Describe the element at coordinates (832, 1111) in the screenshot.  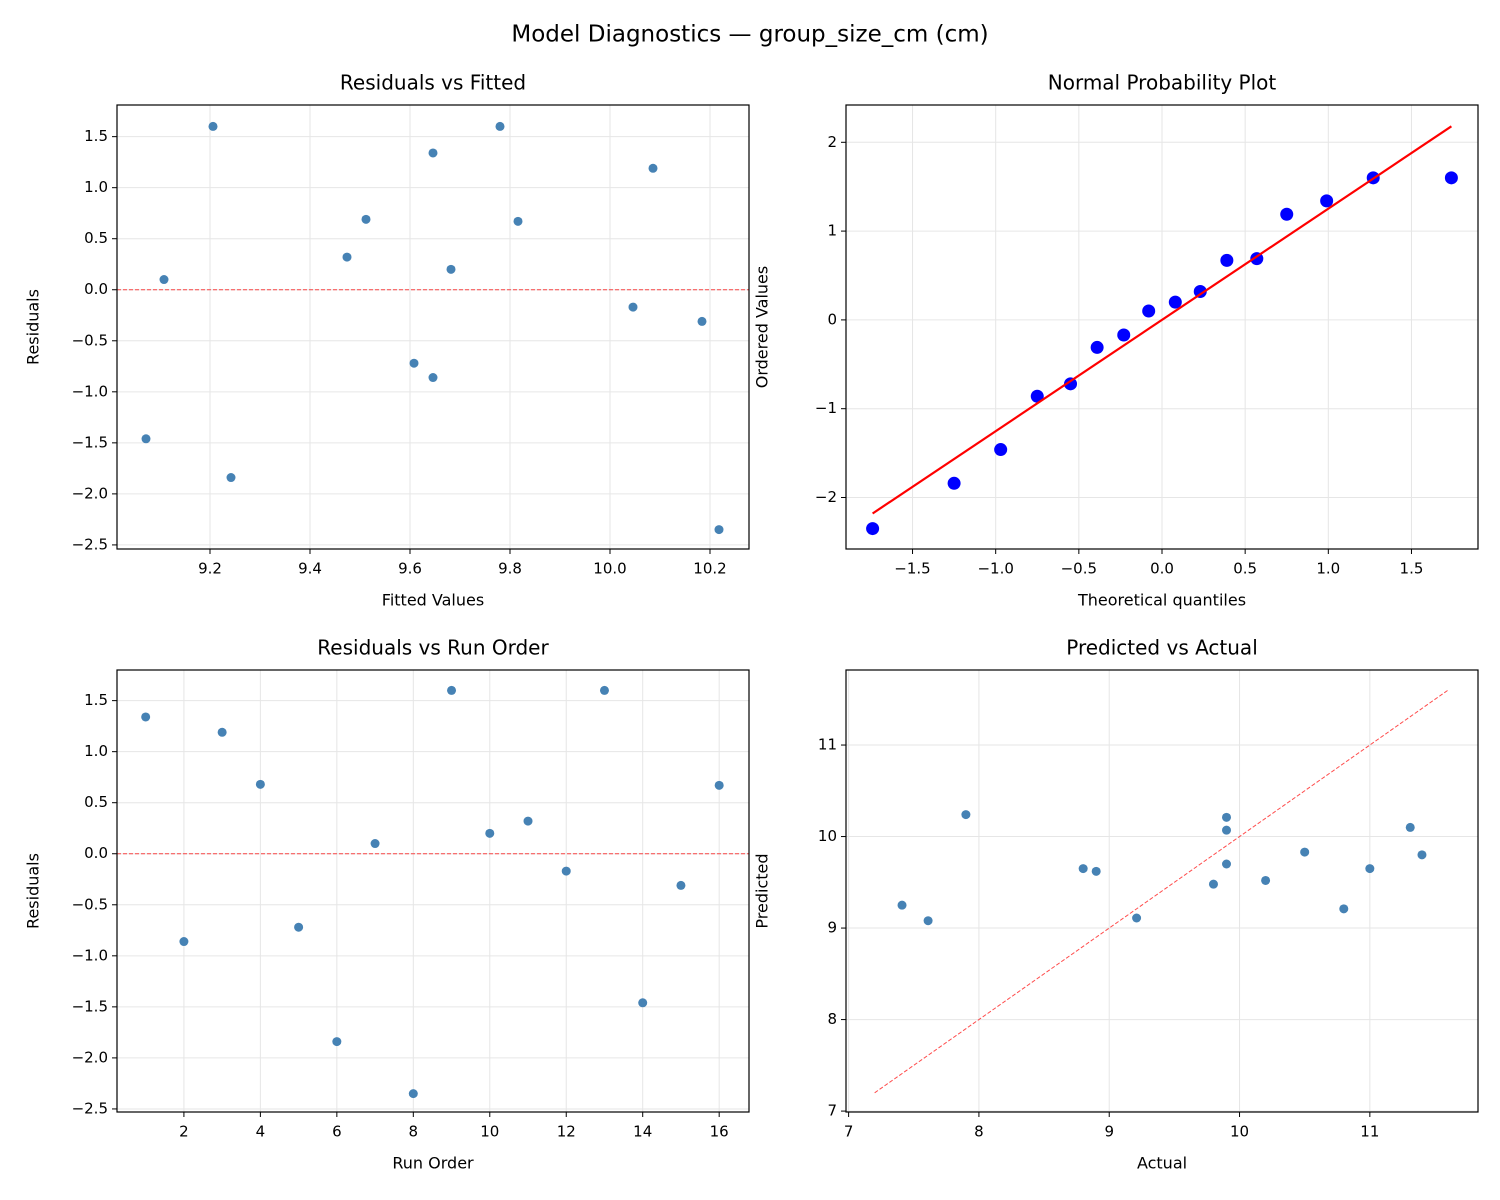
I see `y-tick-label: 7` at that location.